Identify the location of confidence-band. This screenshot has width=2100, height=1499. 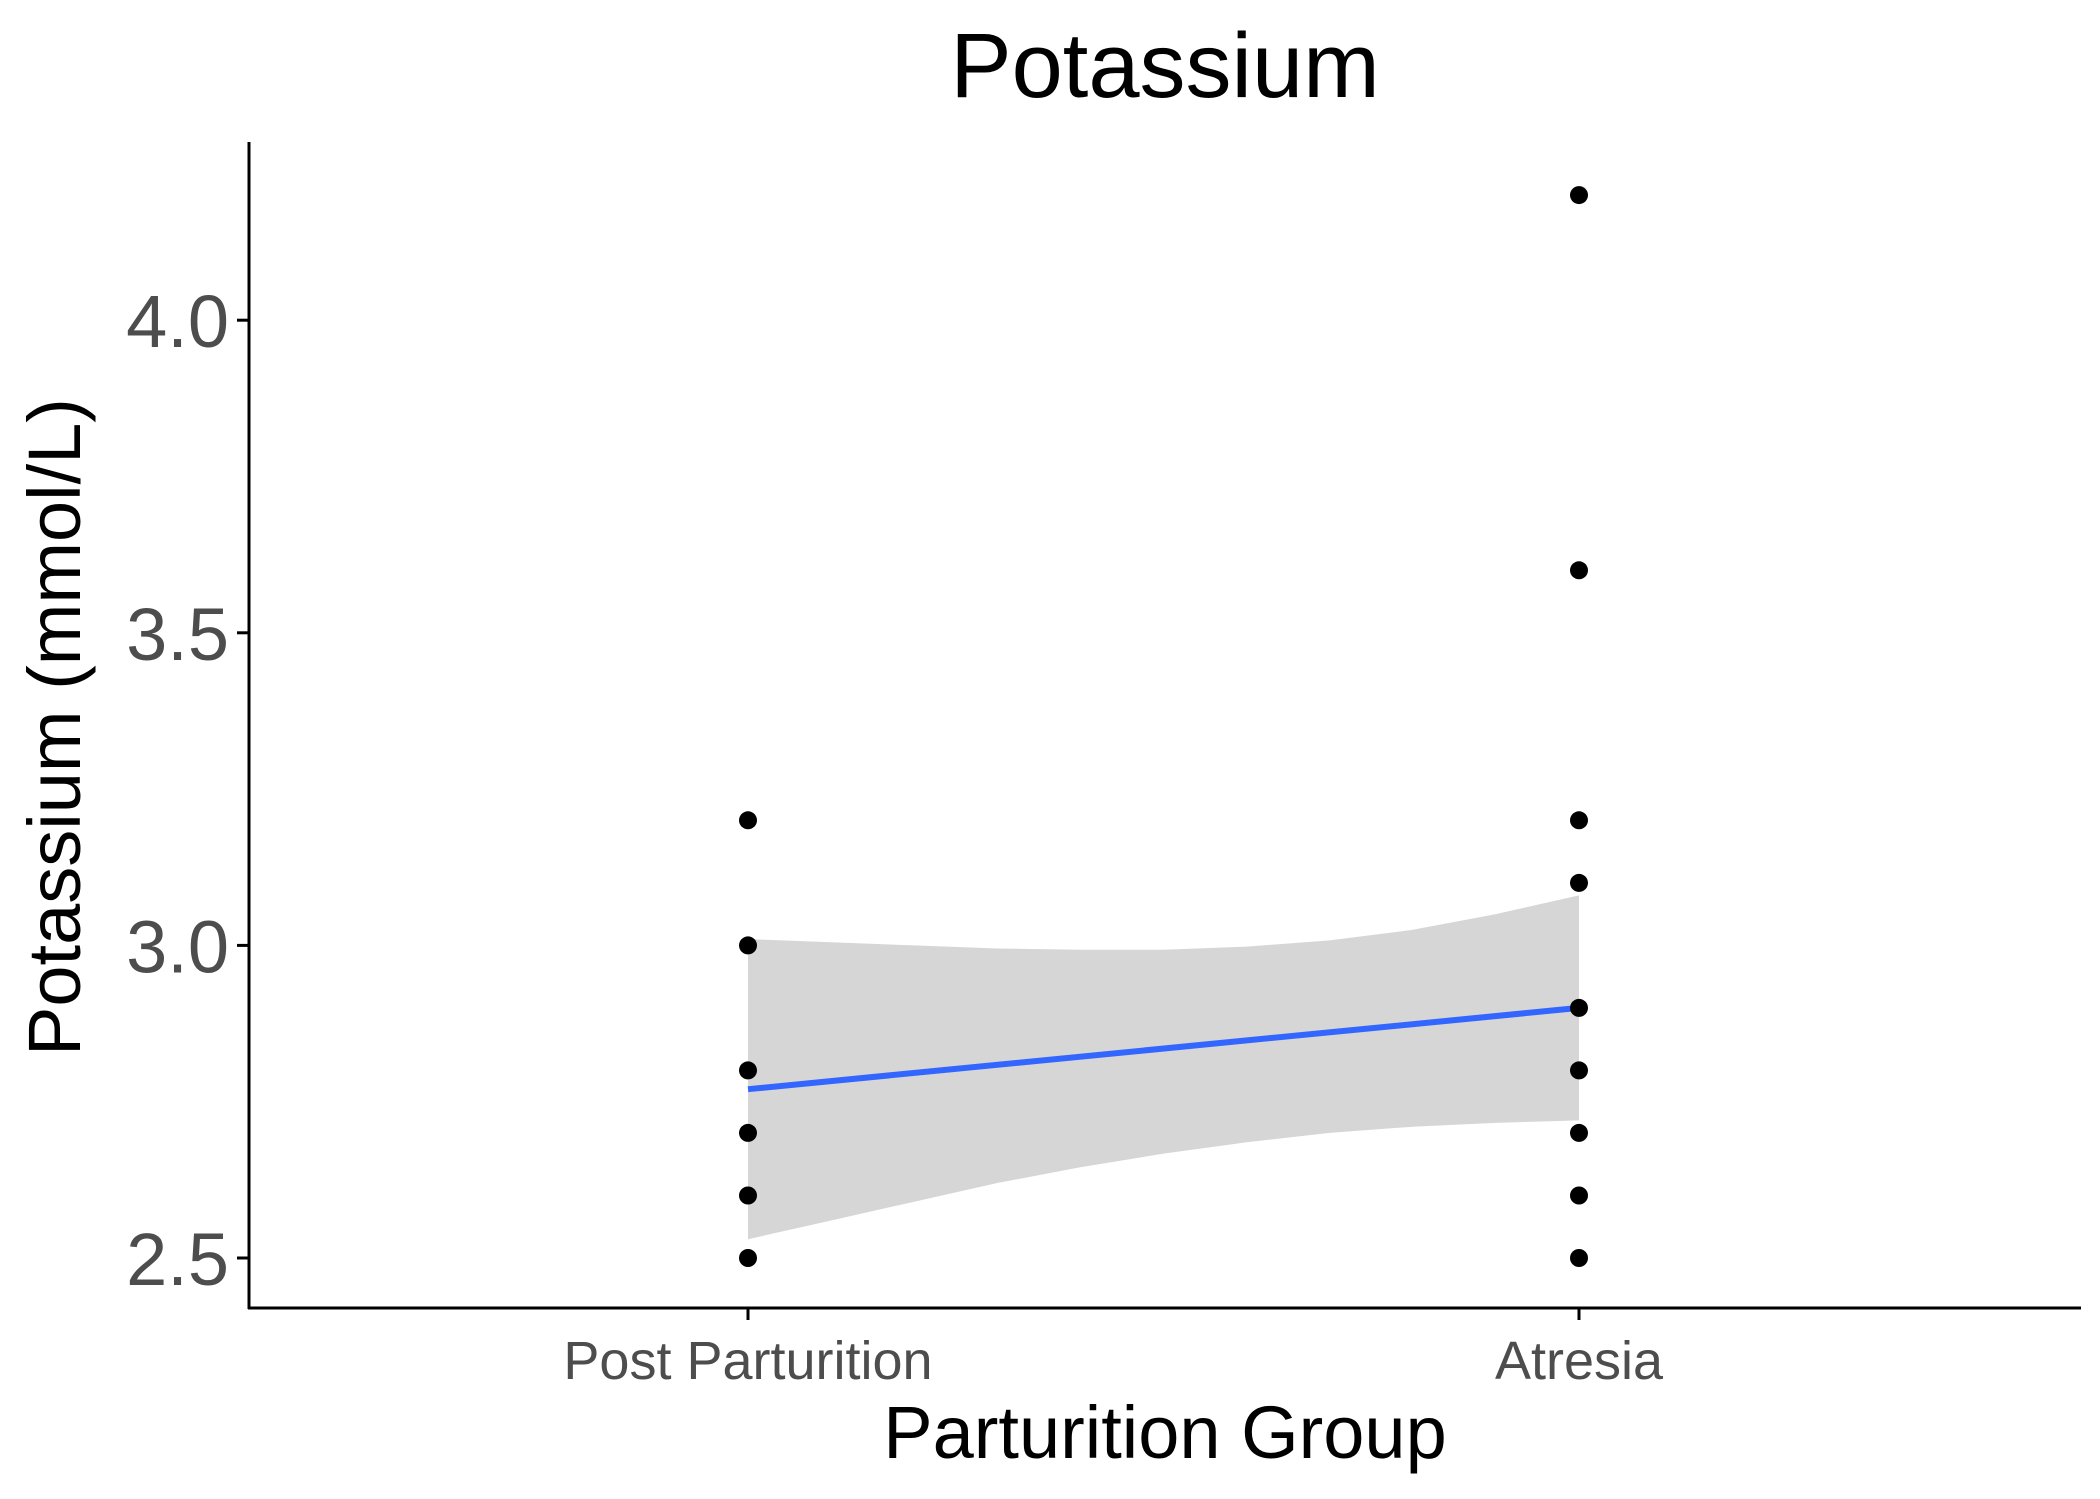
(1163, 1067).